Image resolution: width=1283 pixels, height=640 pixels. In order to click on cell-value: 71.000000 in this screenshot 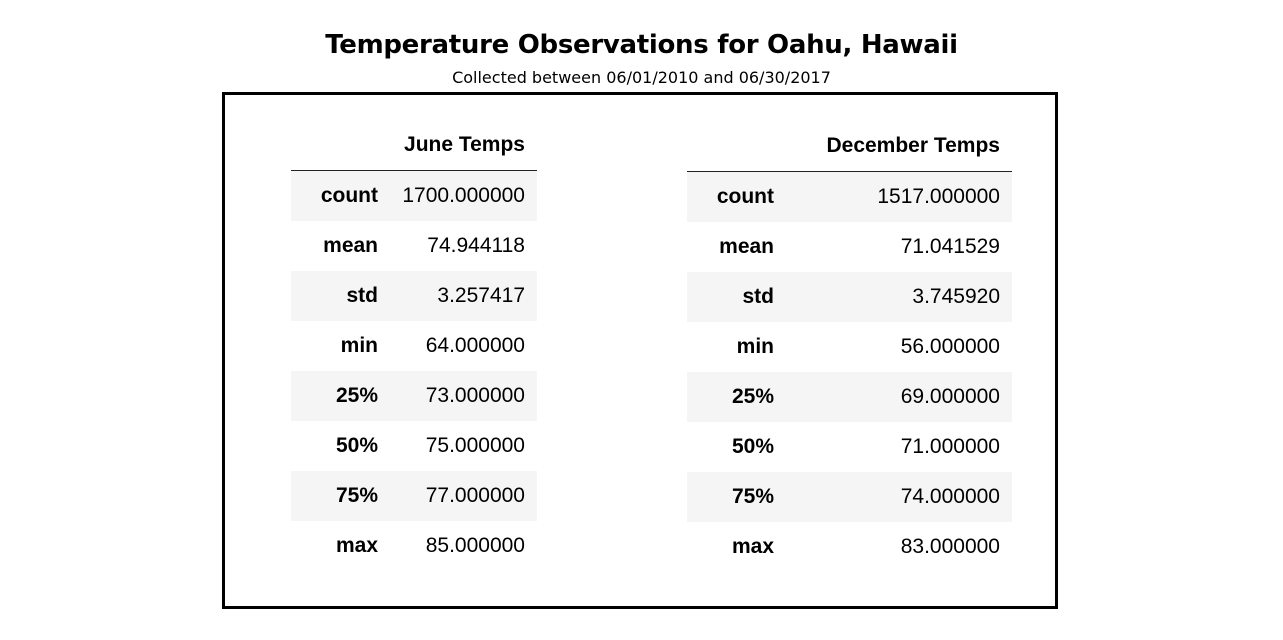, I will do `click(950, 446)`.